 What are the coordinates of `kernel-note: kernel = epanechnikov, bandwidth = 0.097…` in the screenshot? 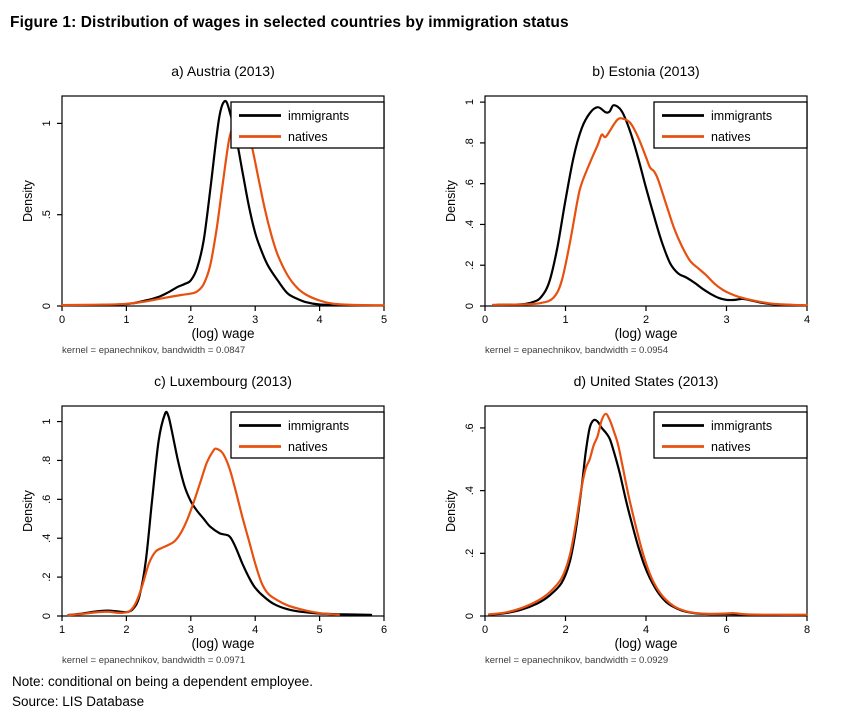 It's located at (153, 660).